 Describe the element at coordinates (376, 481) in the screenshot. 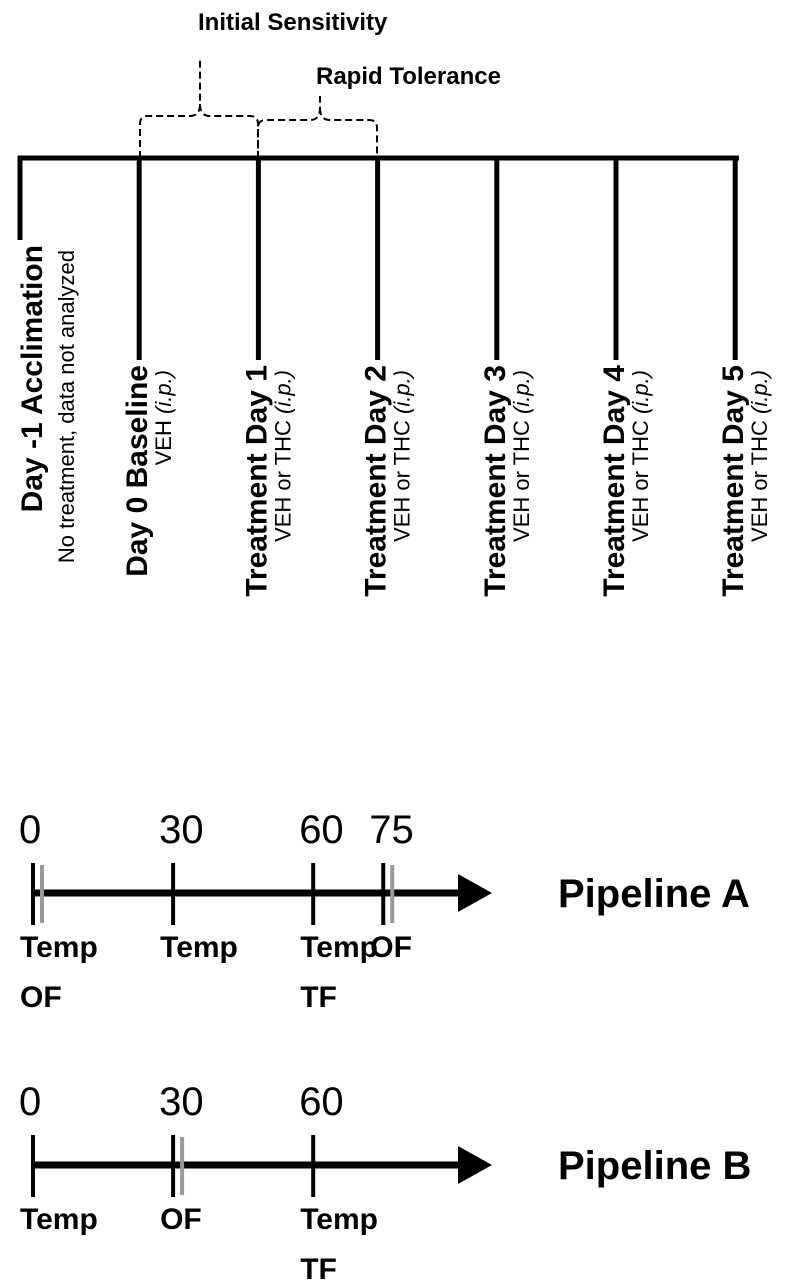

I see `day-title: Treatment Day 2` at that location.